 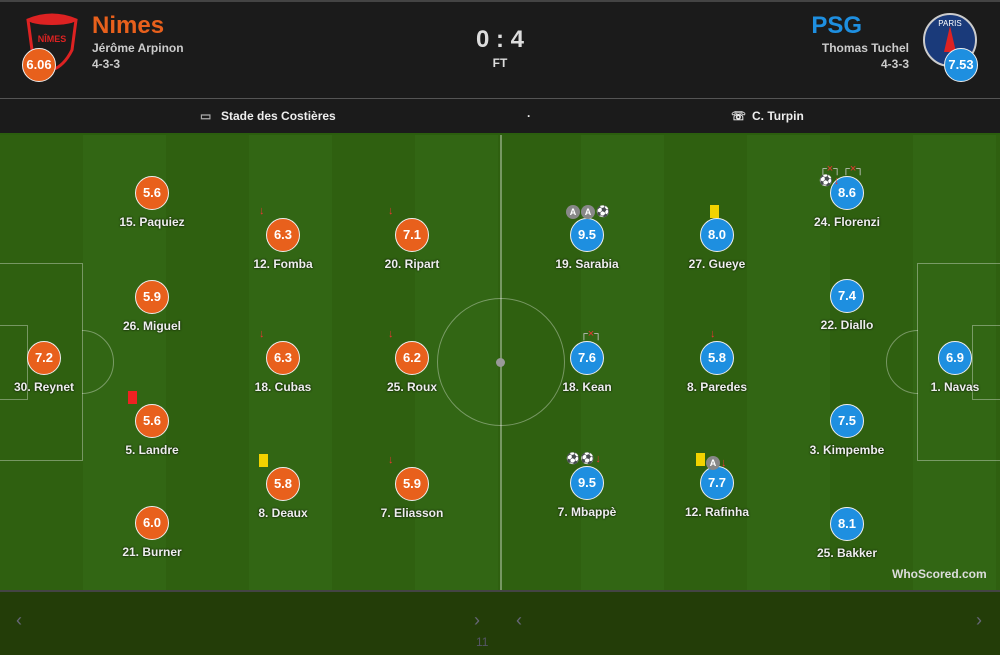 What do you see at coordinates (19, 620) in the screenshot?
I see `home-subs-prev-button: ‹` at bounding box center [19, 620].